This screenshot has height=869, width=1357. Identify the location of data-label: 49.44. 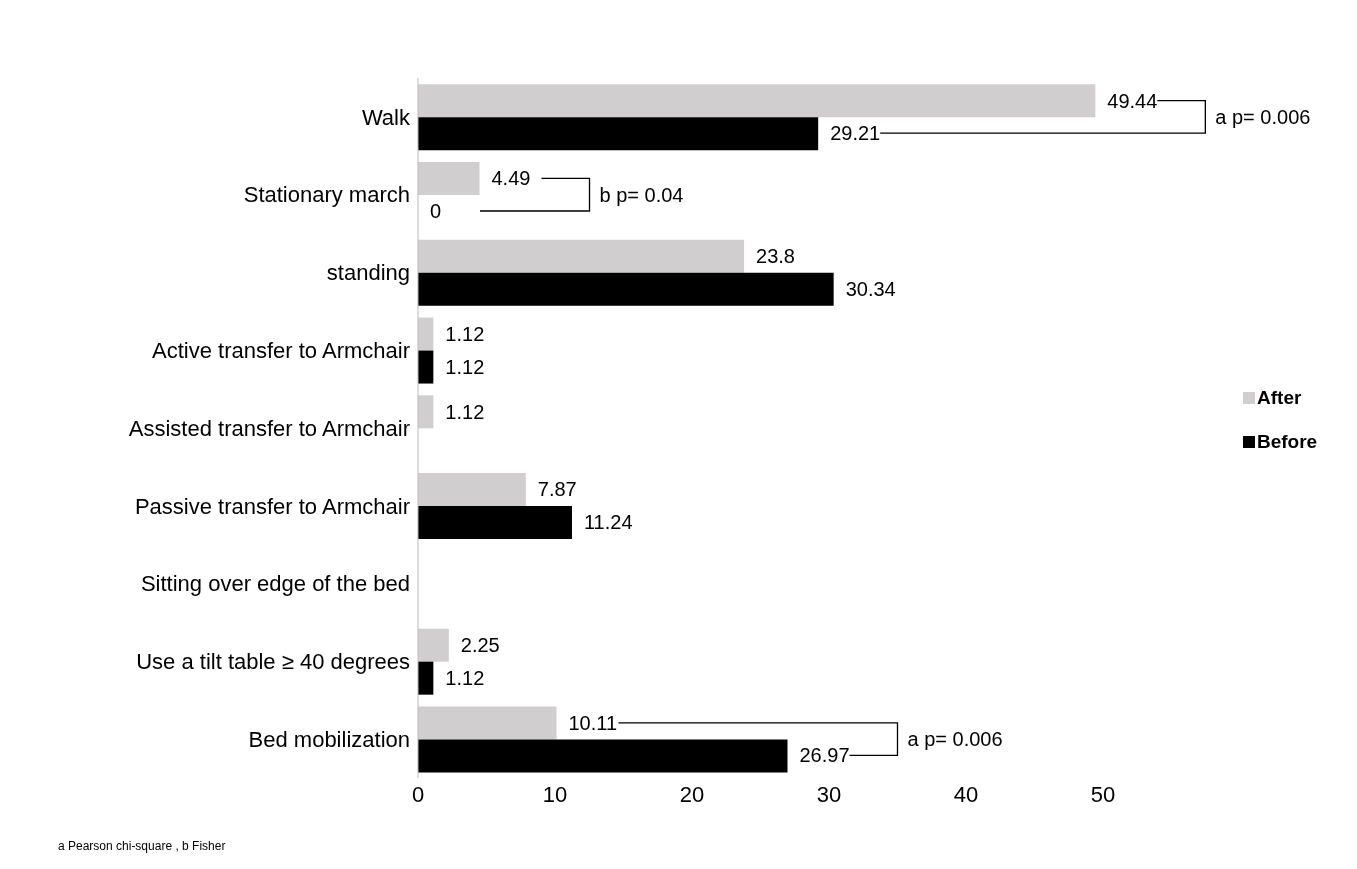
(1132, 100).